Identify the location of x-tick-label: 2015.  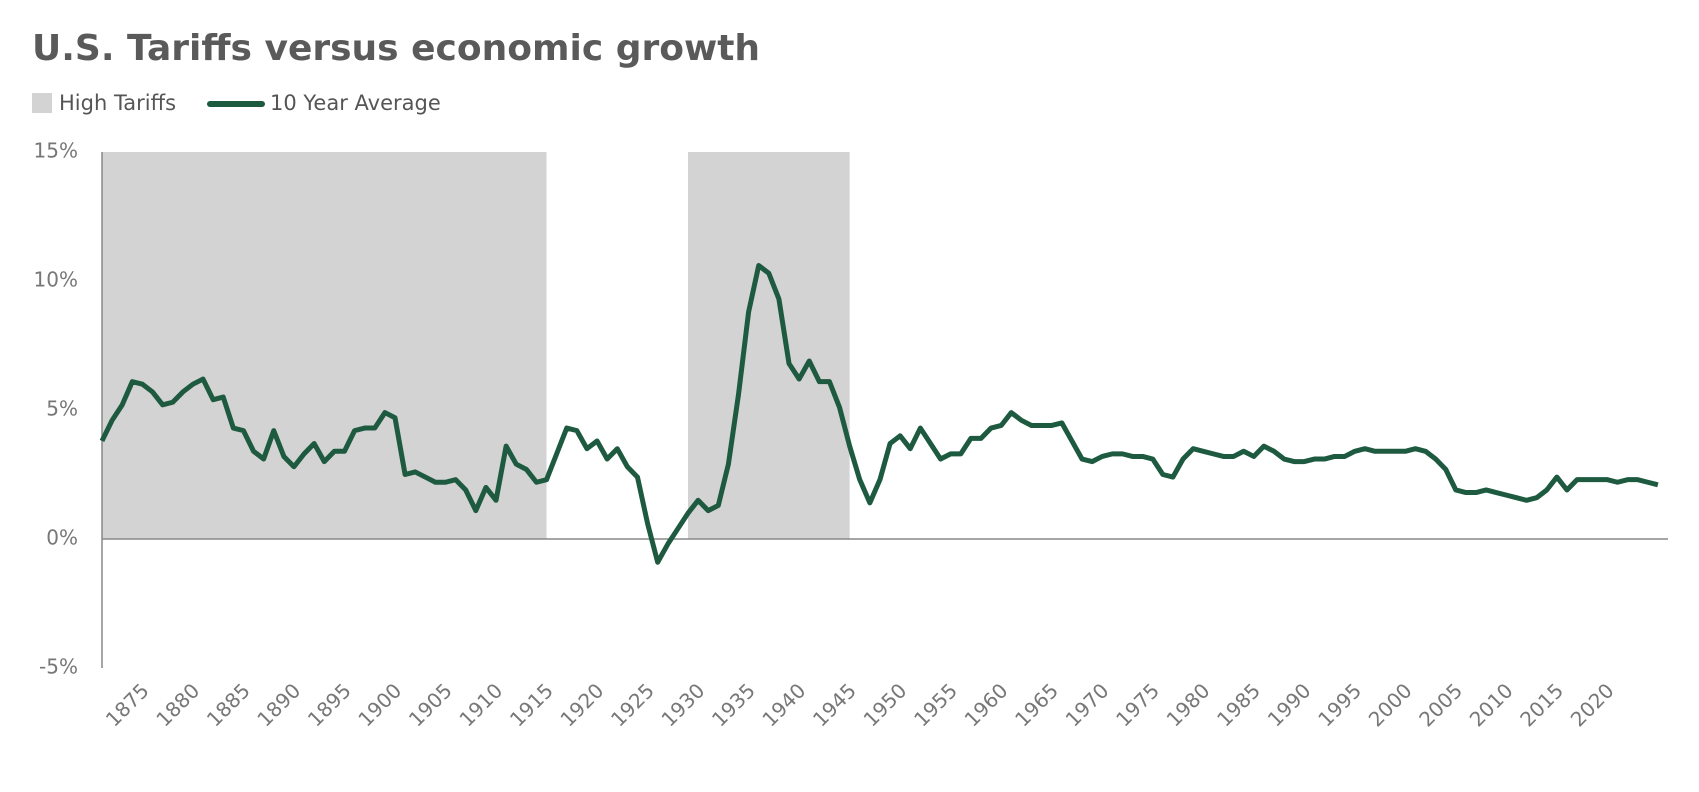
(1541, 704).